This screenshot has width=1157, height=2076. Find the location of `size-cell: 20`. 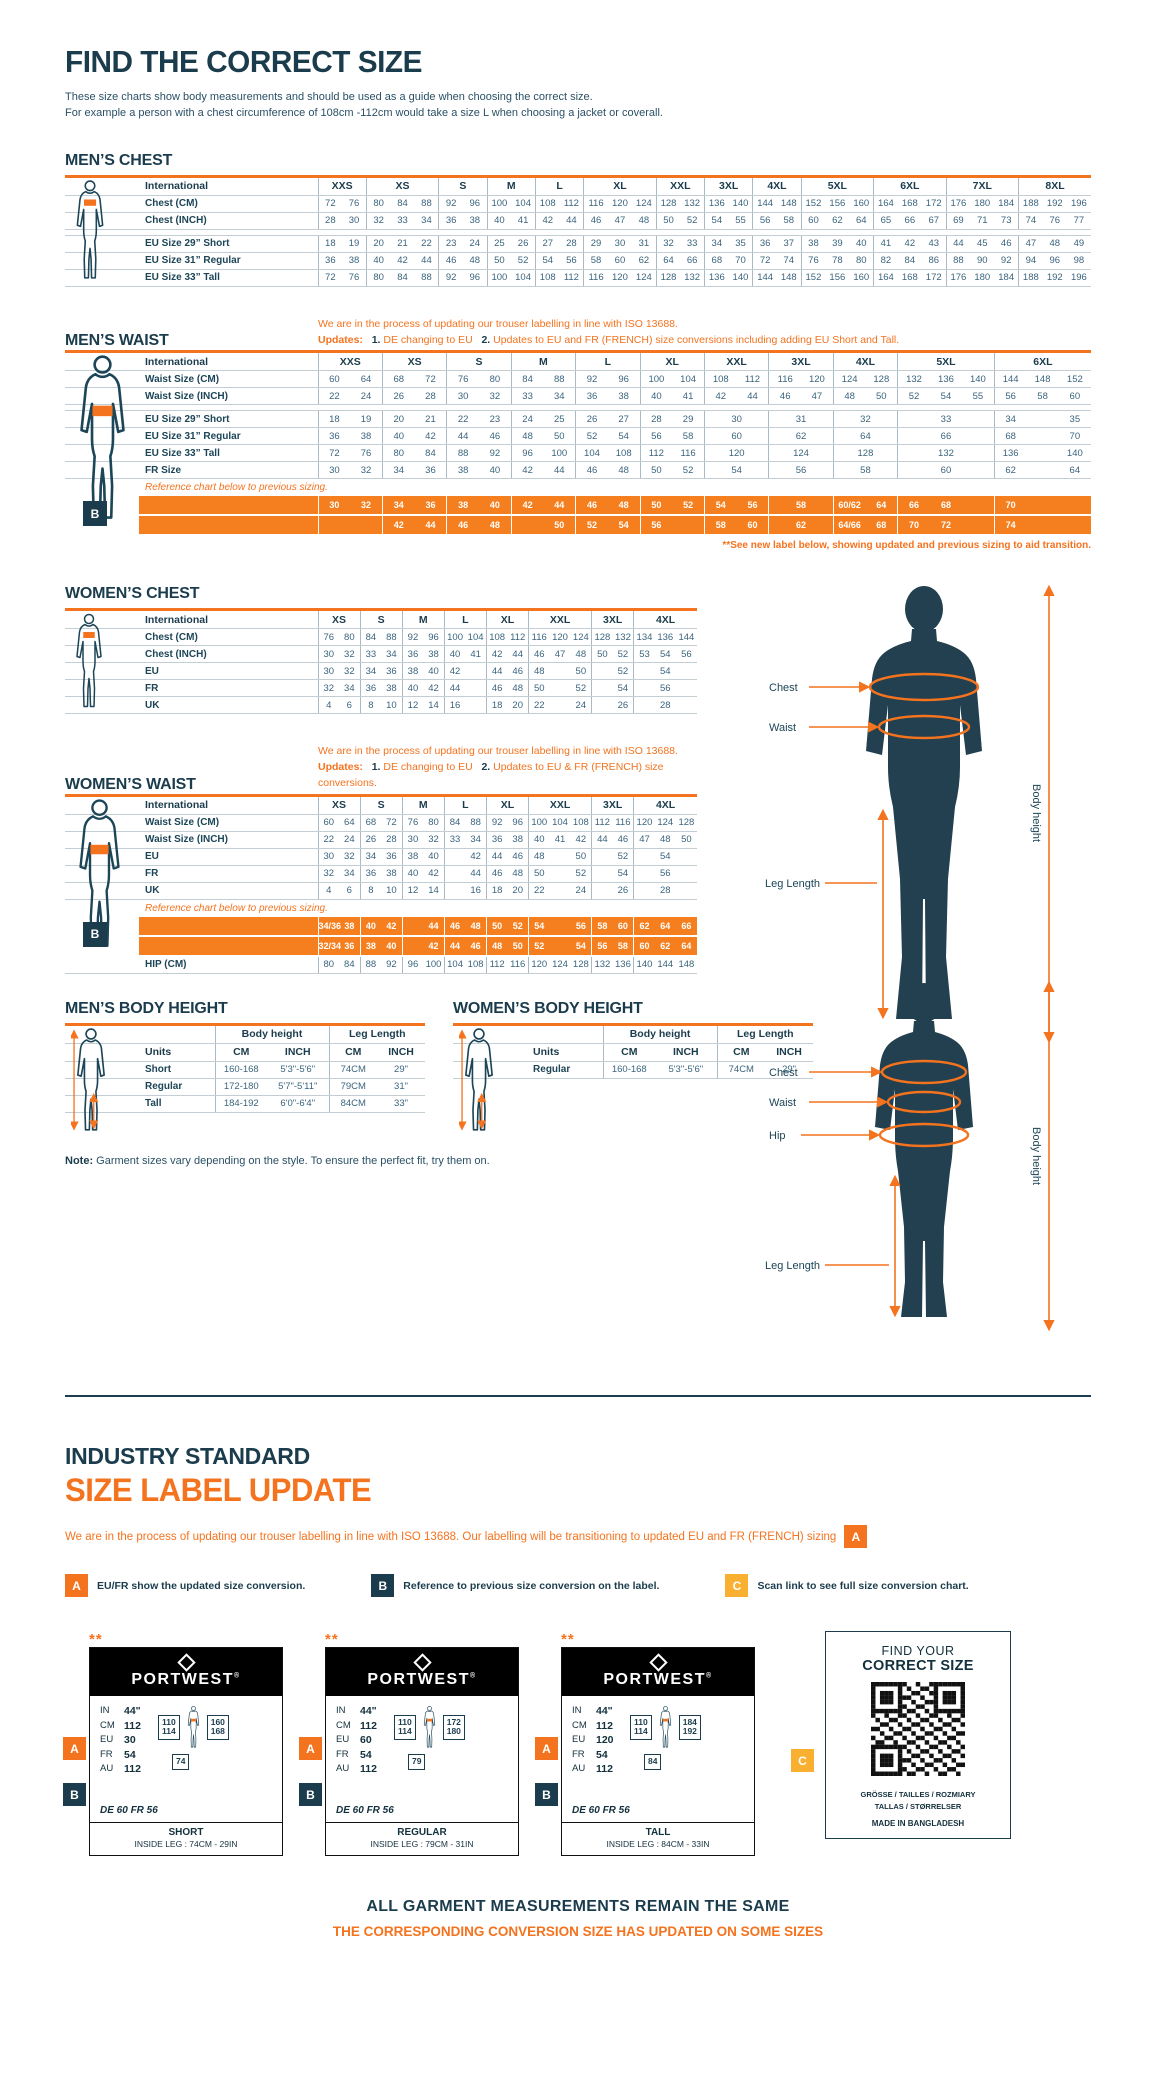

size-cell: 20 is located at coordinates (518, 891).